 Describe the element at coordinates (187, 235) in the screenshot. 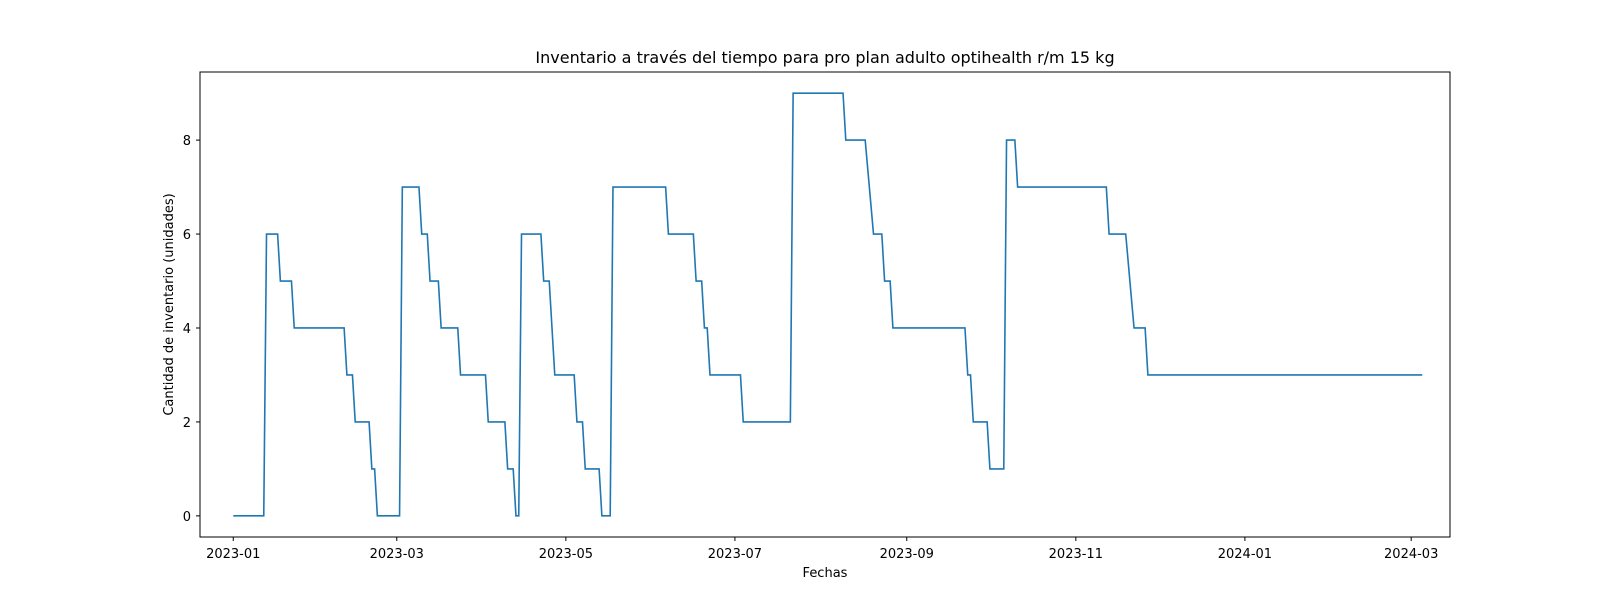

I see `y-tick-label: 6` at that location.